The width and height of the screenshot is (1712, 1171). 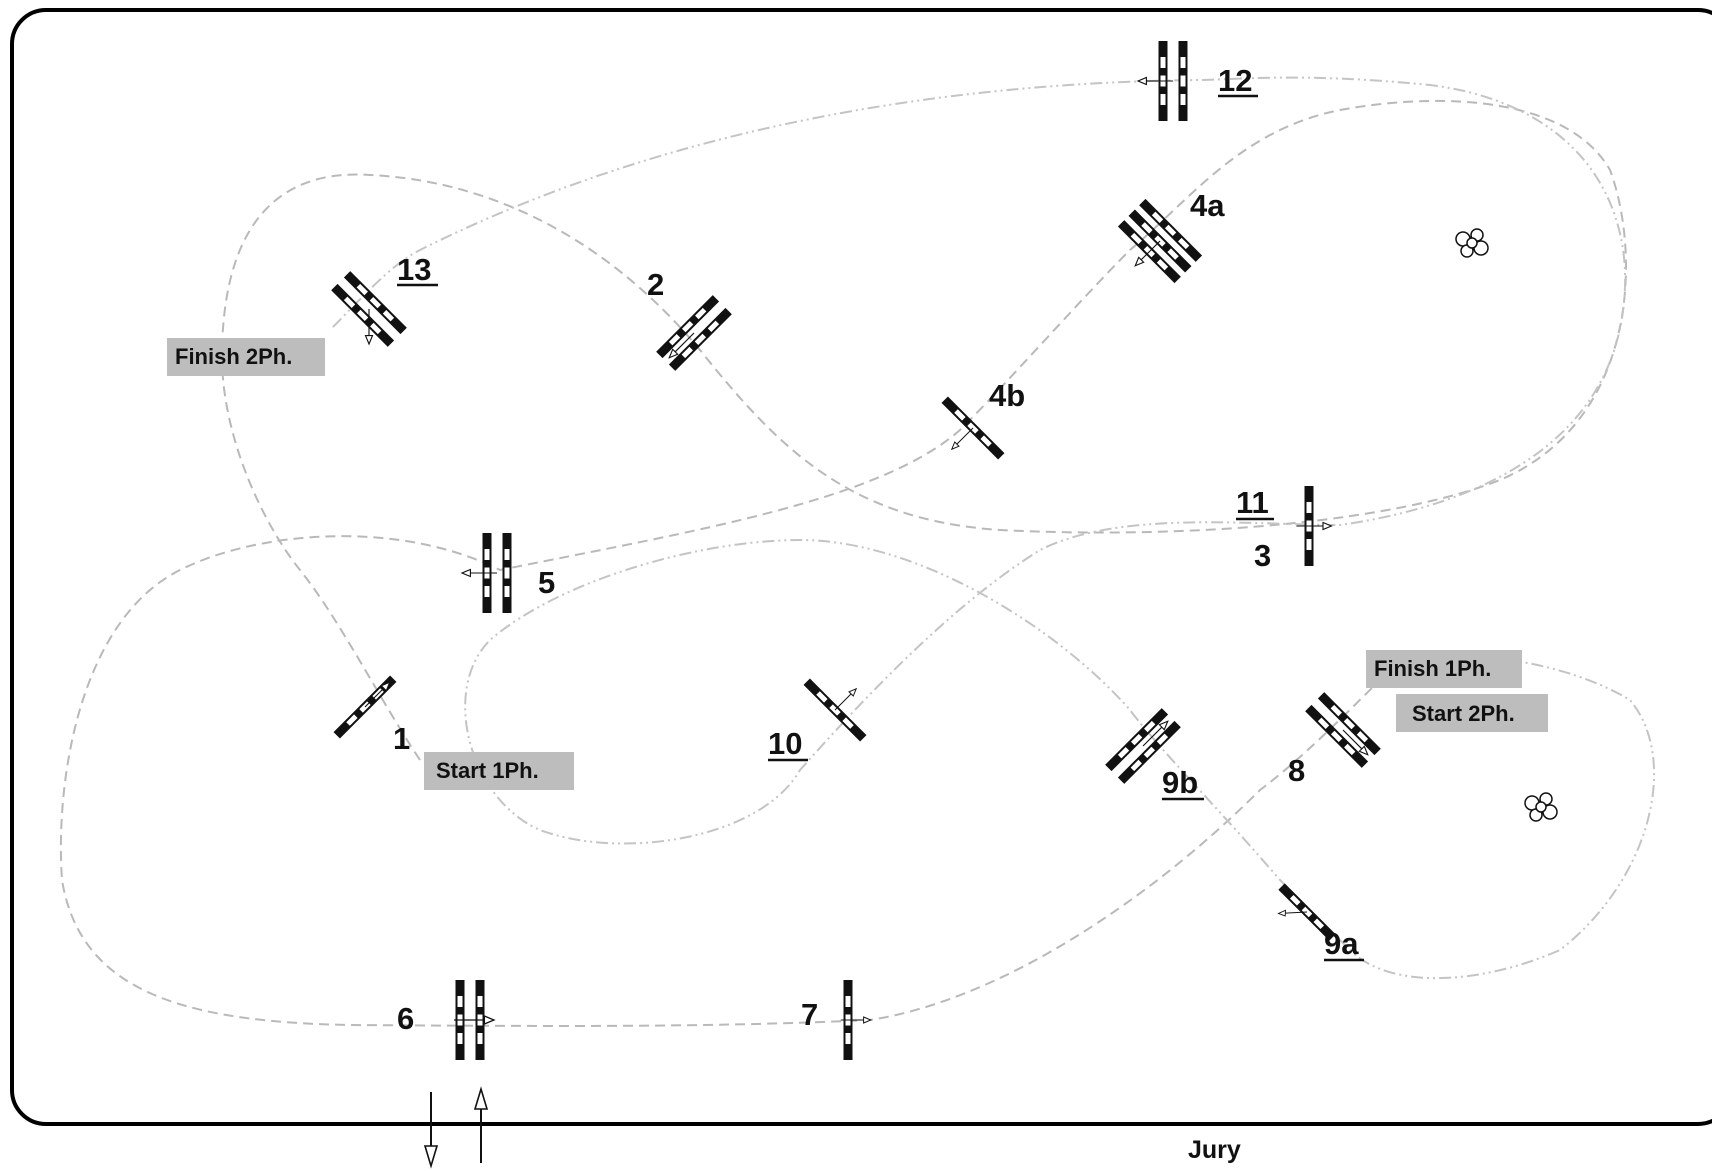 I want to click on tag-finish-1ph-bg, so click(x=1444, y=669).